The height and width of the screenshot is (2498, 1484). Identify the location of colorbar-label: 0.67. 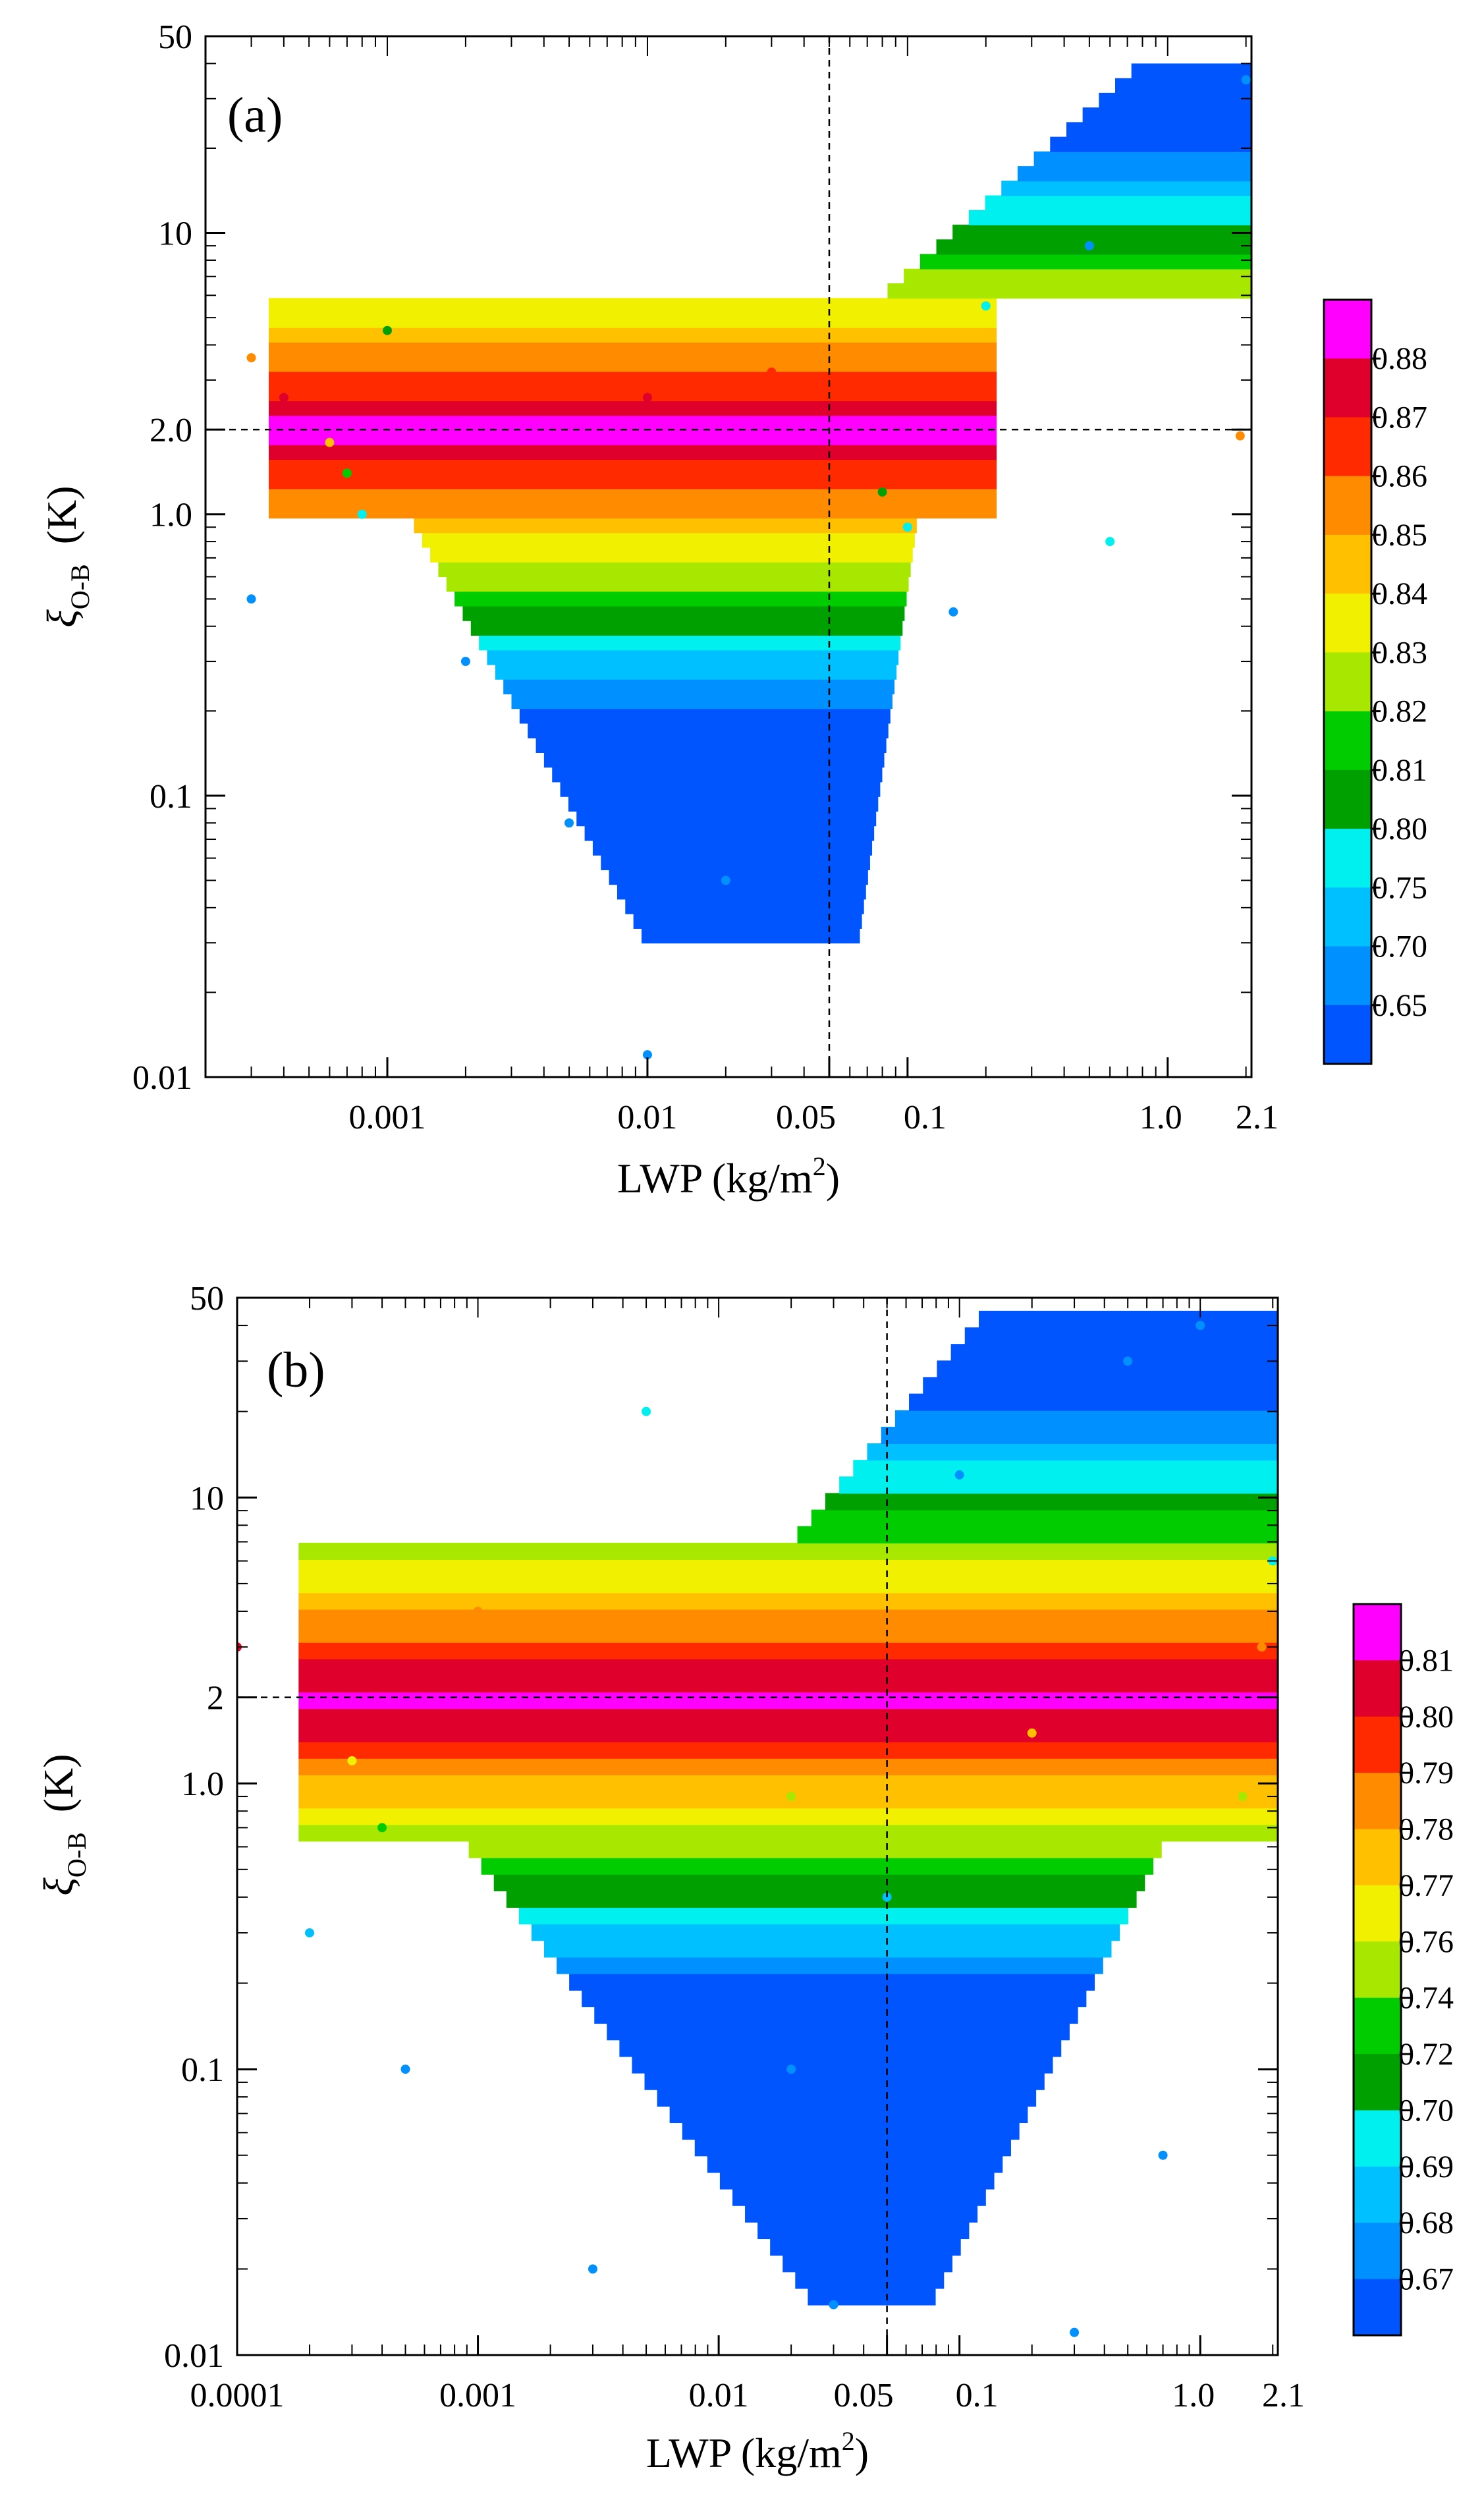
(1426, 2279).